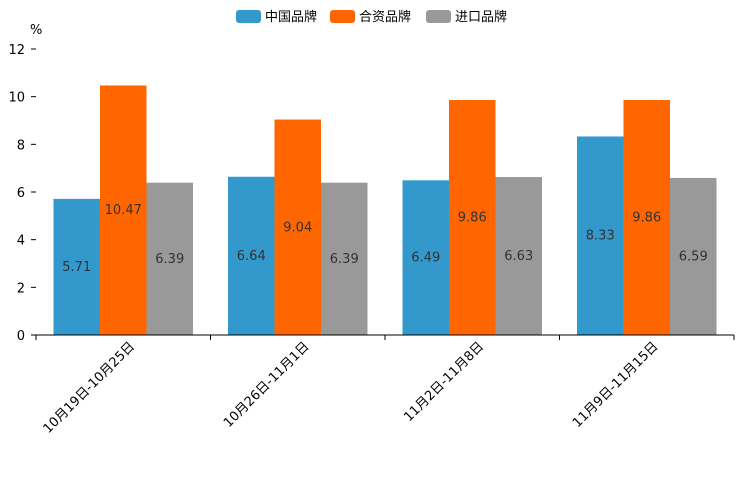  I want to click on data-label: 10.47, so click(123, 210).